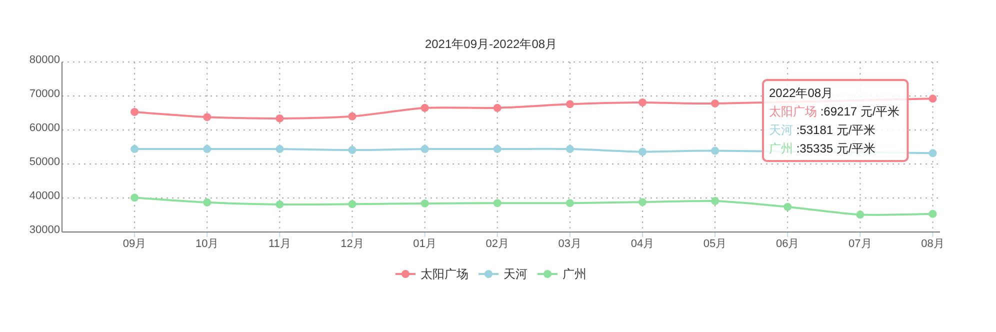 This screenshot has height=332, width=996. What do you see at coordinates (715, 244) in the screenshot?
I see `x-tick-label: 05月` at bounding box center [715, 244].